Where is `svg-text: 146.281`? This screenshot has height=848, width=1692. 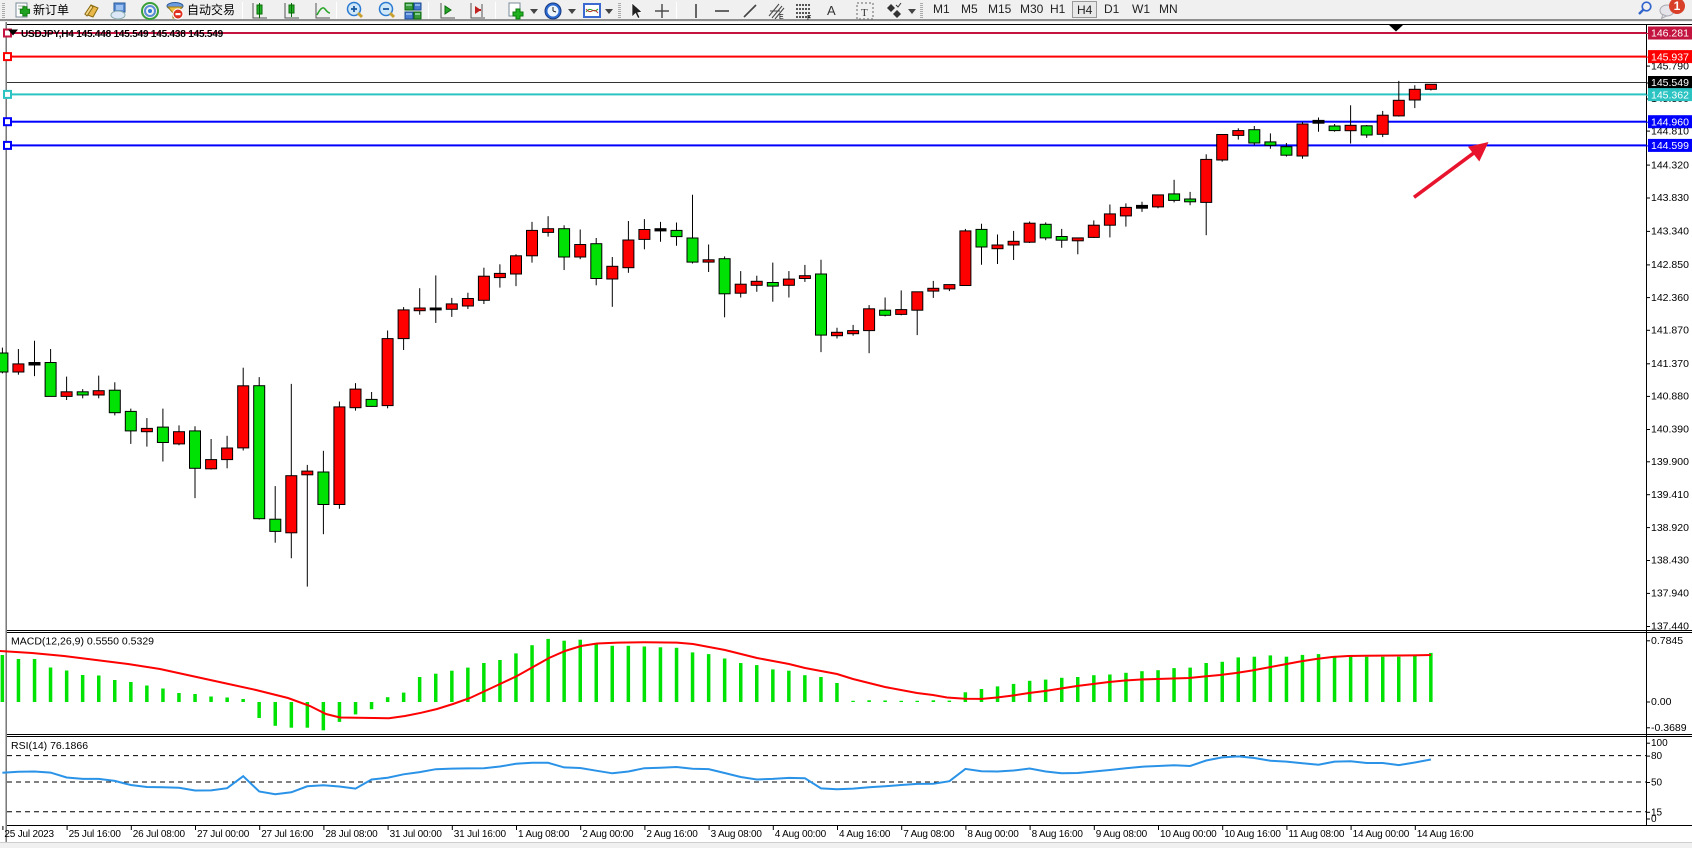 svg-text: 146.281 is located at coordinates (1670, 34).